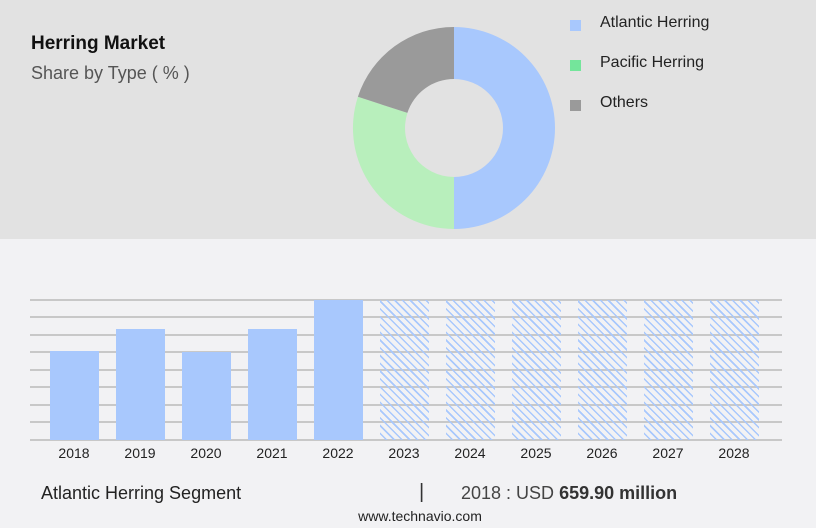  I want to click on bar-2020, so click(206, 396).